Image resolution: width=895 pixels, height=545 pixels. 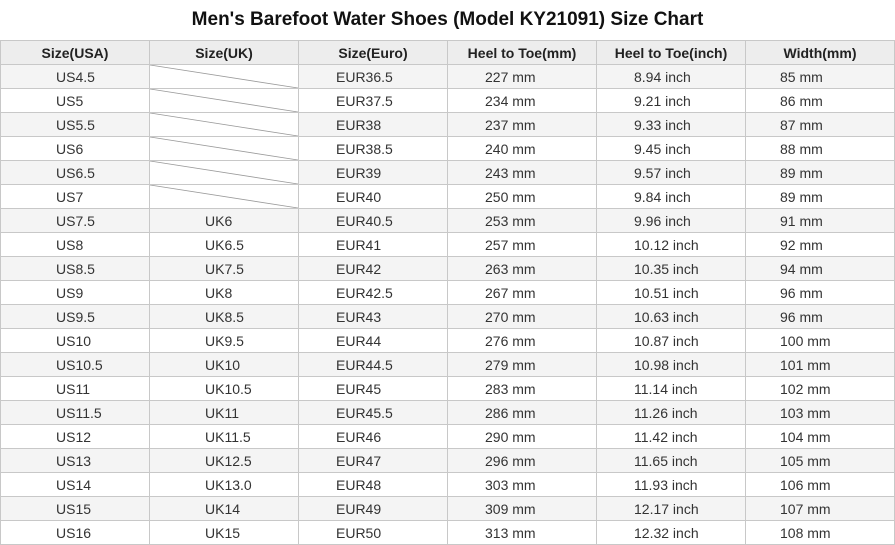 What do you see at coordinates (75, 292) in the screenshot?
I see `cell-size-usa: US9` at bounding box center [75, 292].